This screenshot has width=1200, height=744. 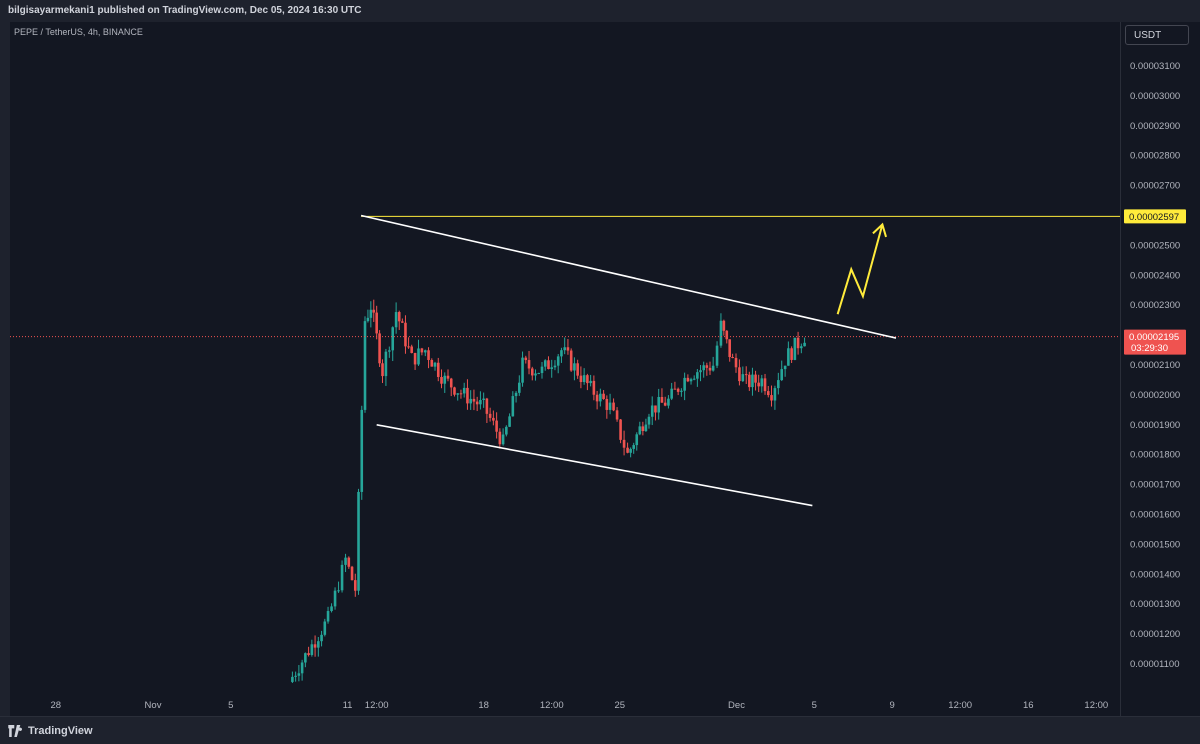 I want to click on currency-button: USDT, so click(x=1157, y=35).